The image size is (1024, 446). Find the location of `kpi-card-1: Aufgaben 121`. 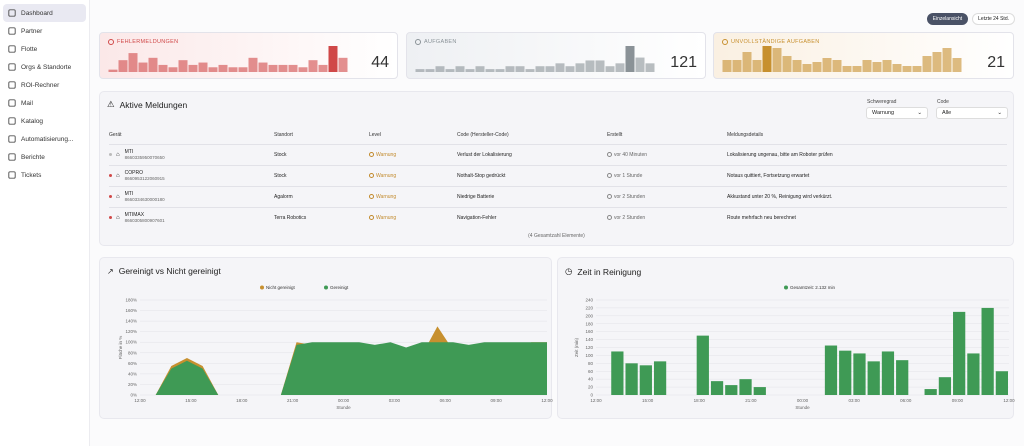

kpi-card-1: Aufgaben 121 is located at coordinates (556, 55).